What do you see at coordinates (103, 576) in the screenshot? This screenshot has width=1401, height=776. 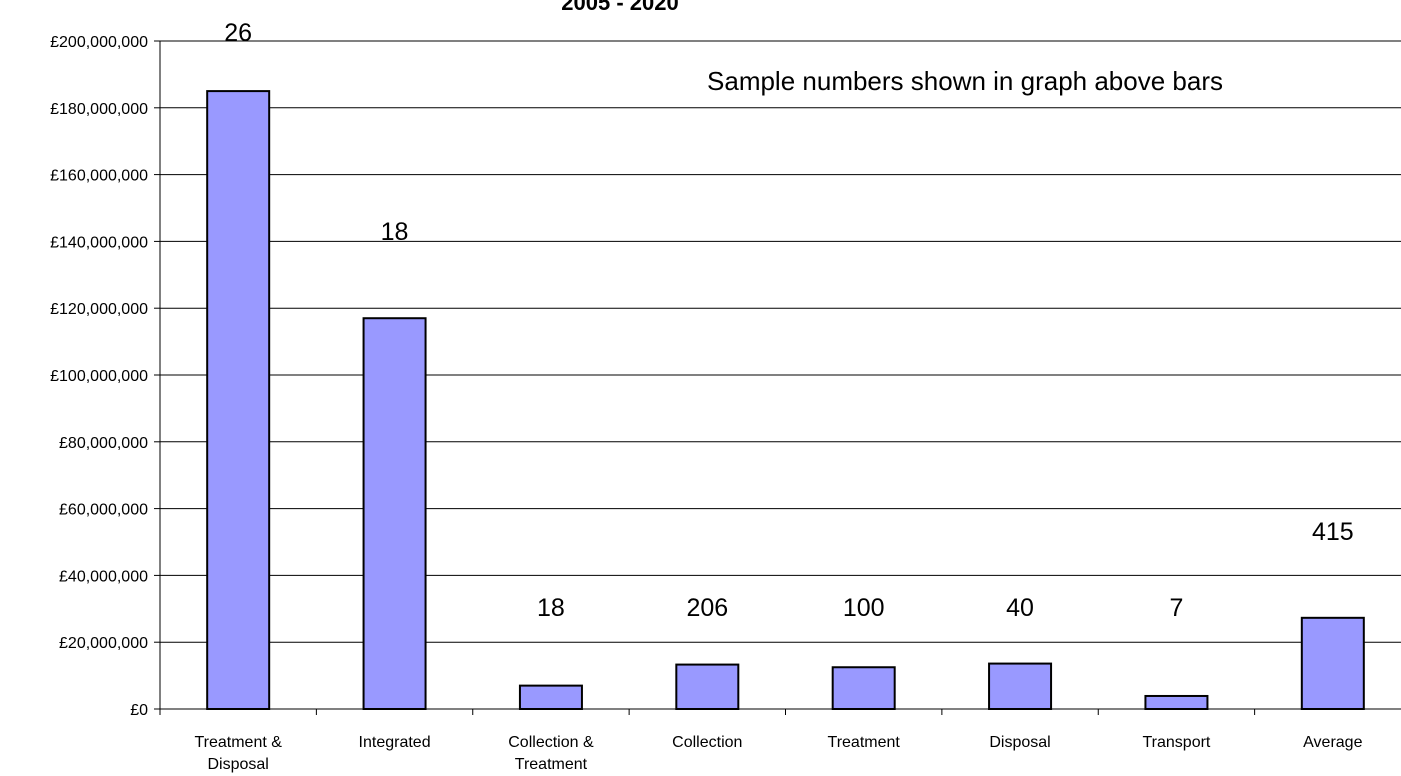 I see `y-tick-label: £40,000,000` at bounding box center [103, 576].